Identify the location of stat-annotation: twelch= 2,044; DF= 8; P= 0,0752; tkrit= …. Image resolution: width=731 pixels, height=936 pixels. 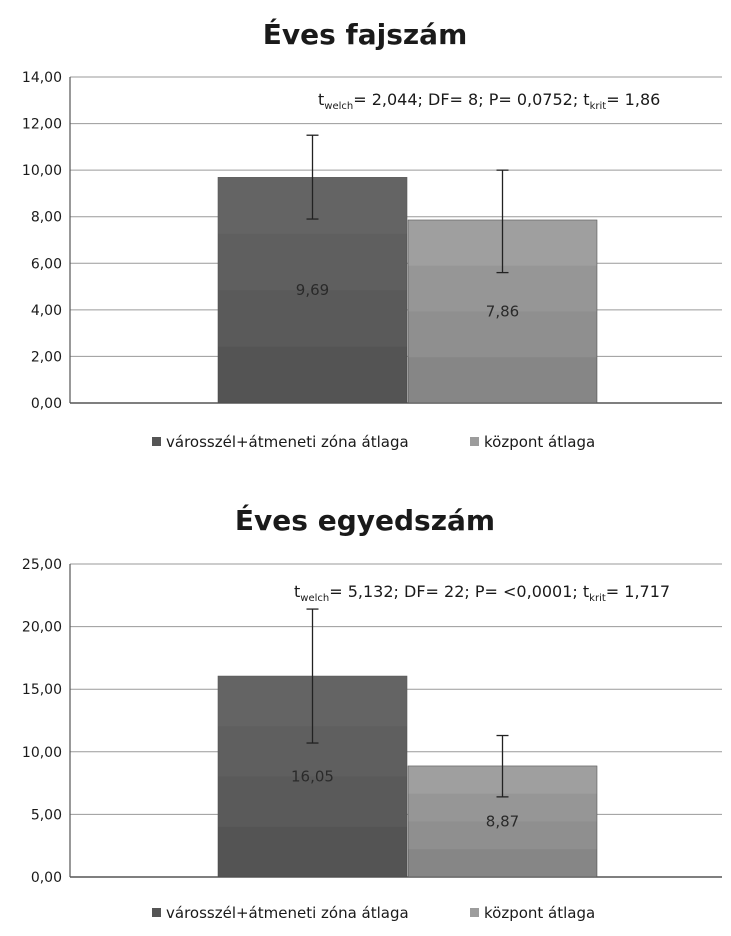
(489, 101).